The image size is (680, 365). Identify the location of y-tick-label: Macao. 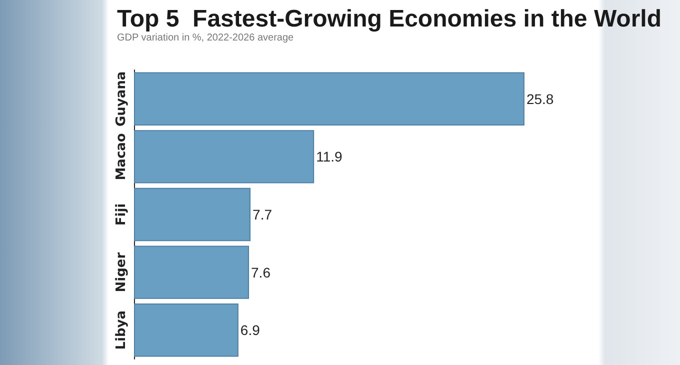
(121, 156).